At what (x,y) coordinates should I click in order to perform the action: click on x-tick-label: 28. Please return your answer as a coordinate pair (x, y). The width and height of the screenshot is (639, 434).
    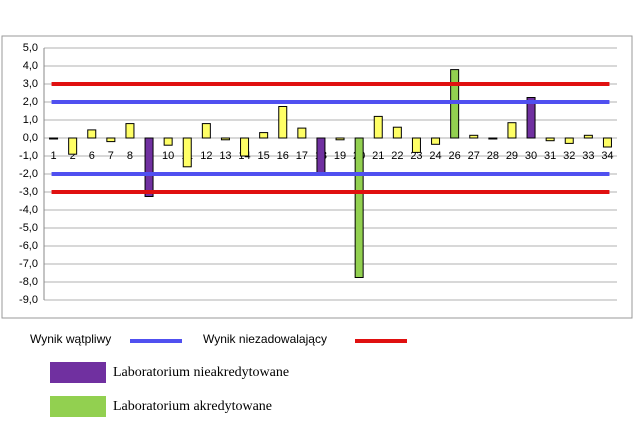
    Looking at the image, I should click on (493, 156).